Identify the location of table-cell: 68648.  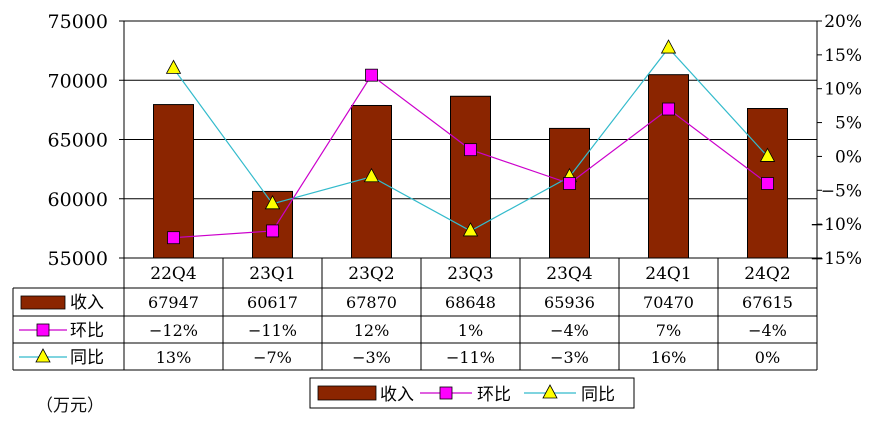
(470, 302).